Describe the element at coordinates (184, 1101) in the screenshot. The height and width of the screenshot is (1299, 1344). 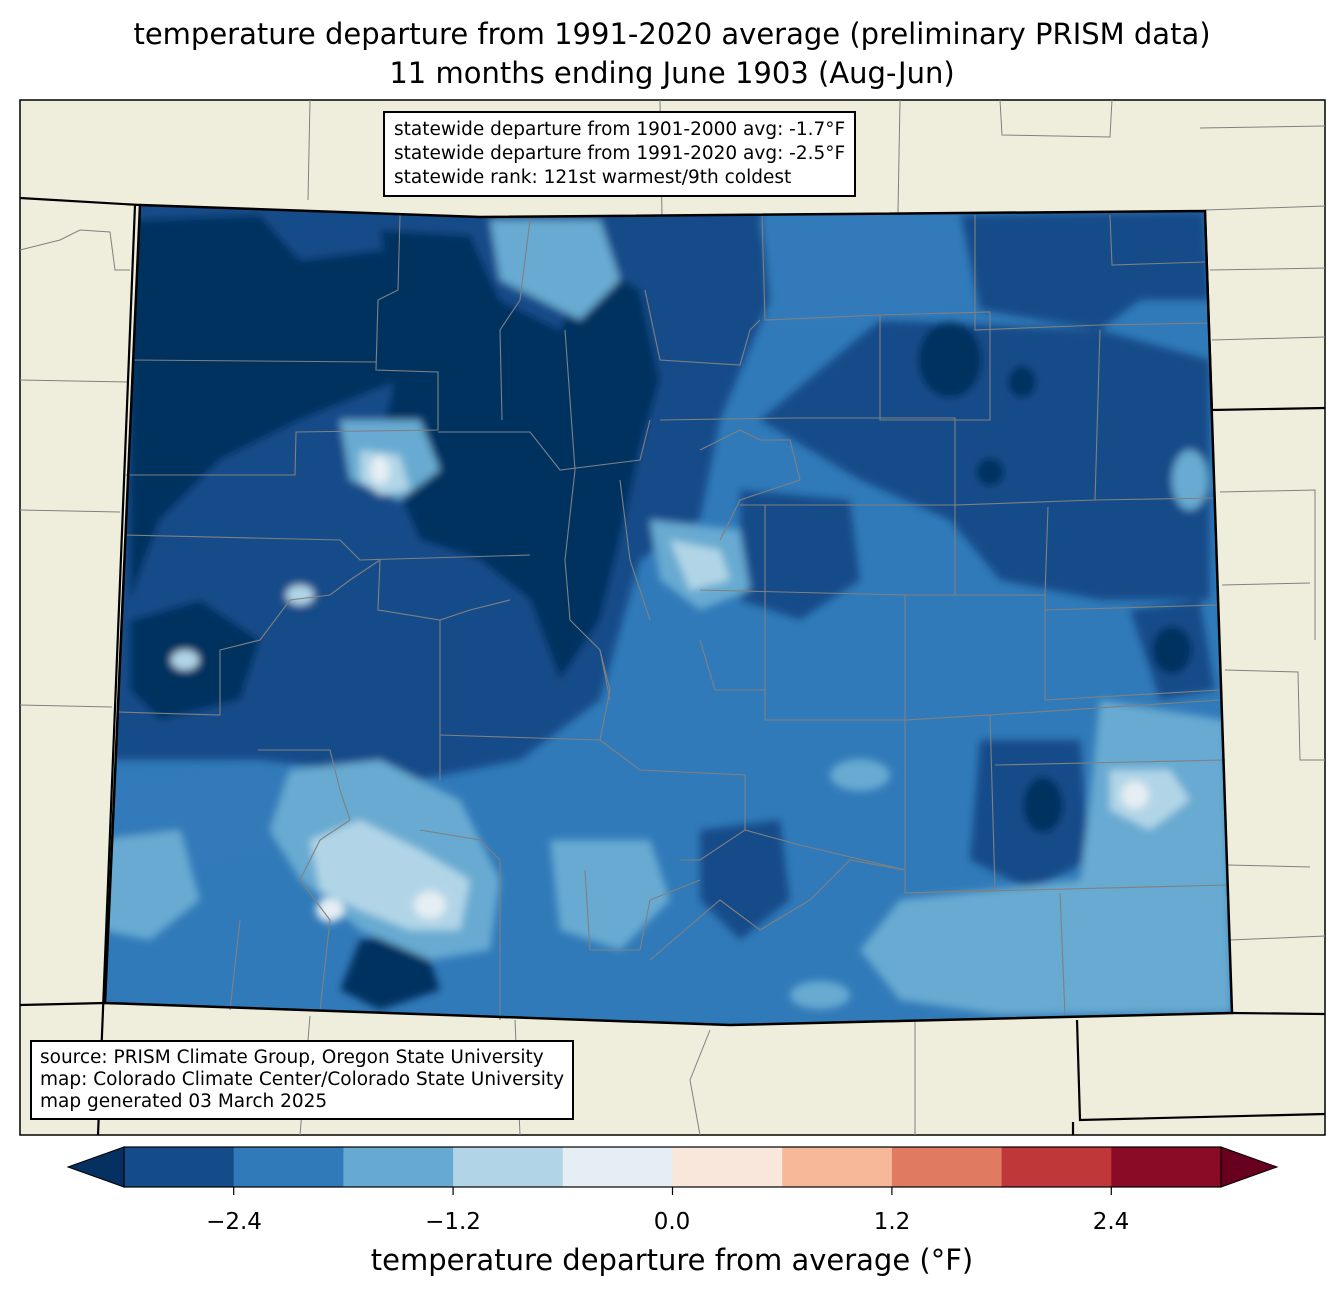
I see `credits-generated: map generated 03 March 2025` at that location.